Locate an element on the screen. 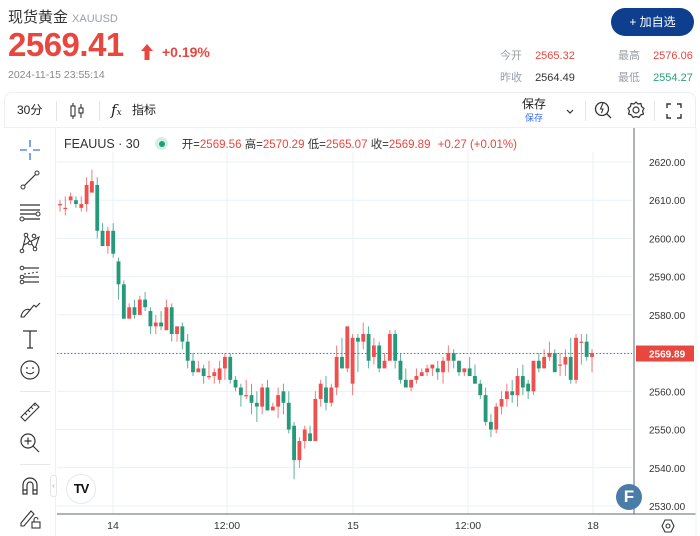 The width and height of the screenshot is (700, 536). brush-icon is located at coordinates (30, 308).